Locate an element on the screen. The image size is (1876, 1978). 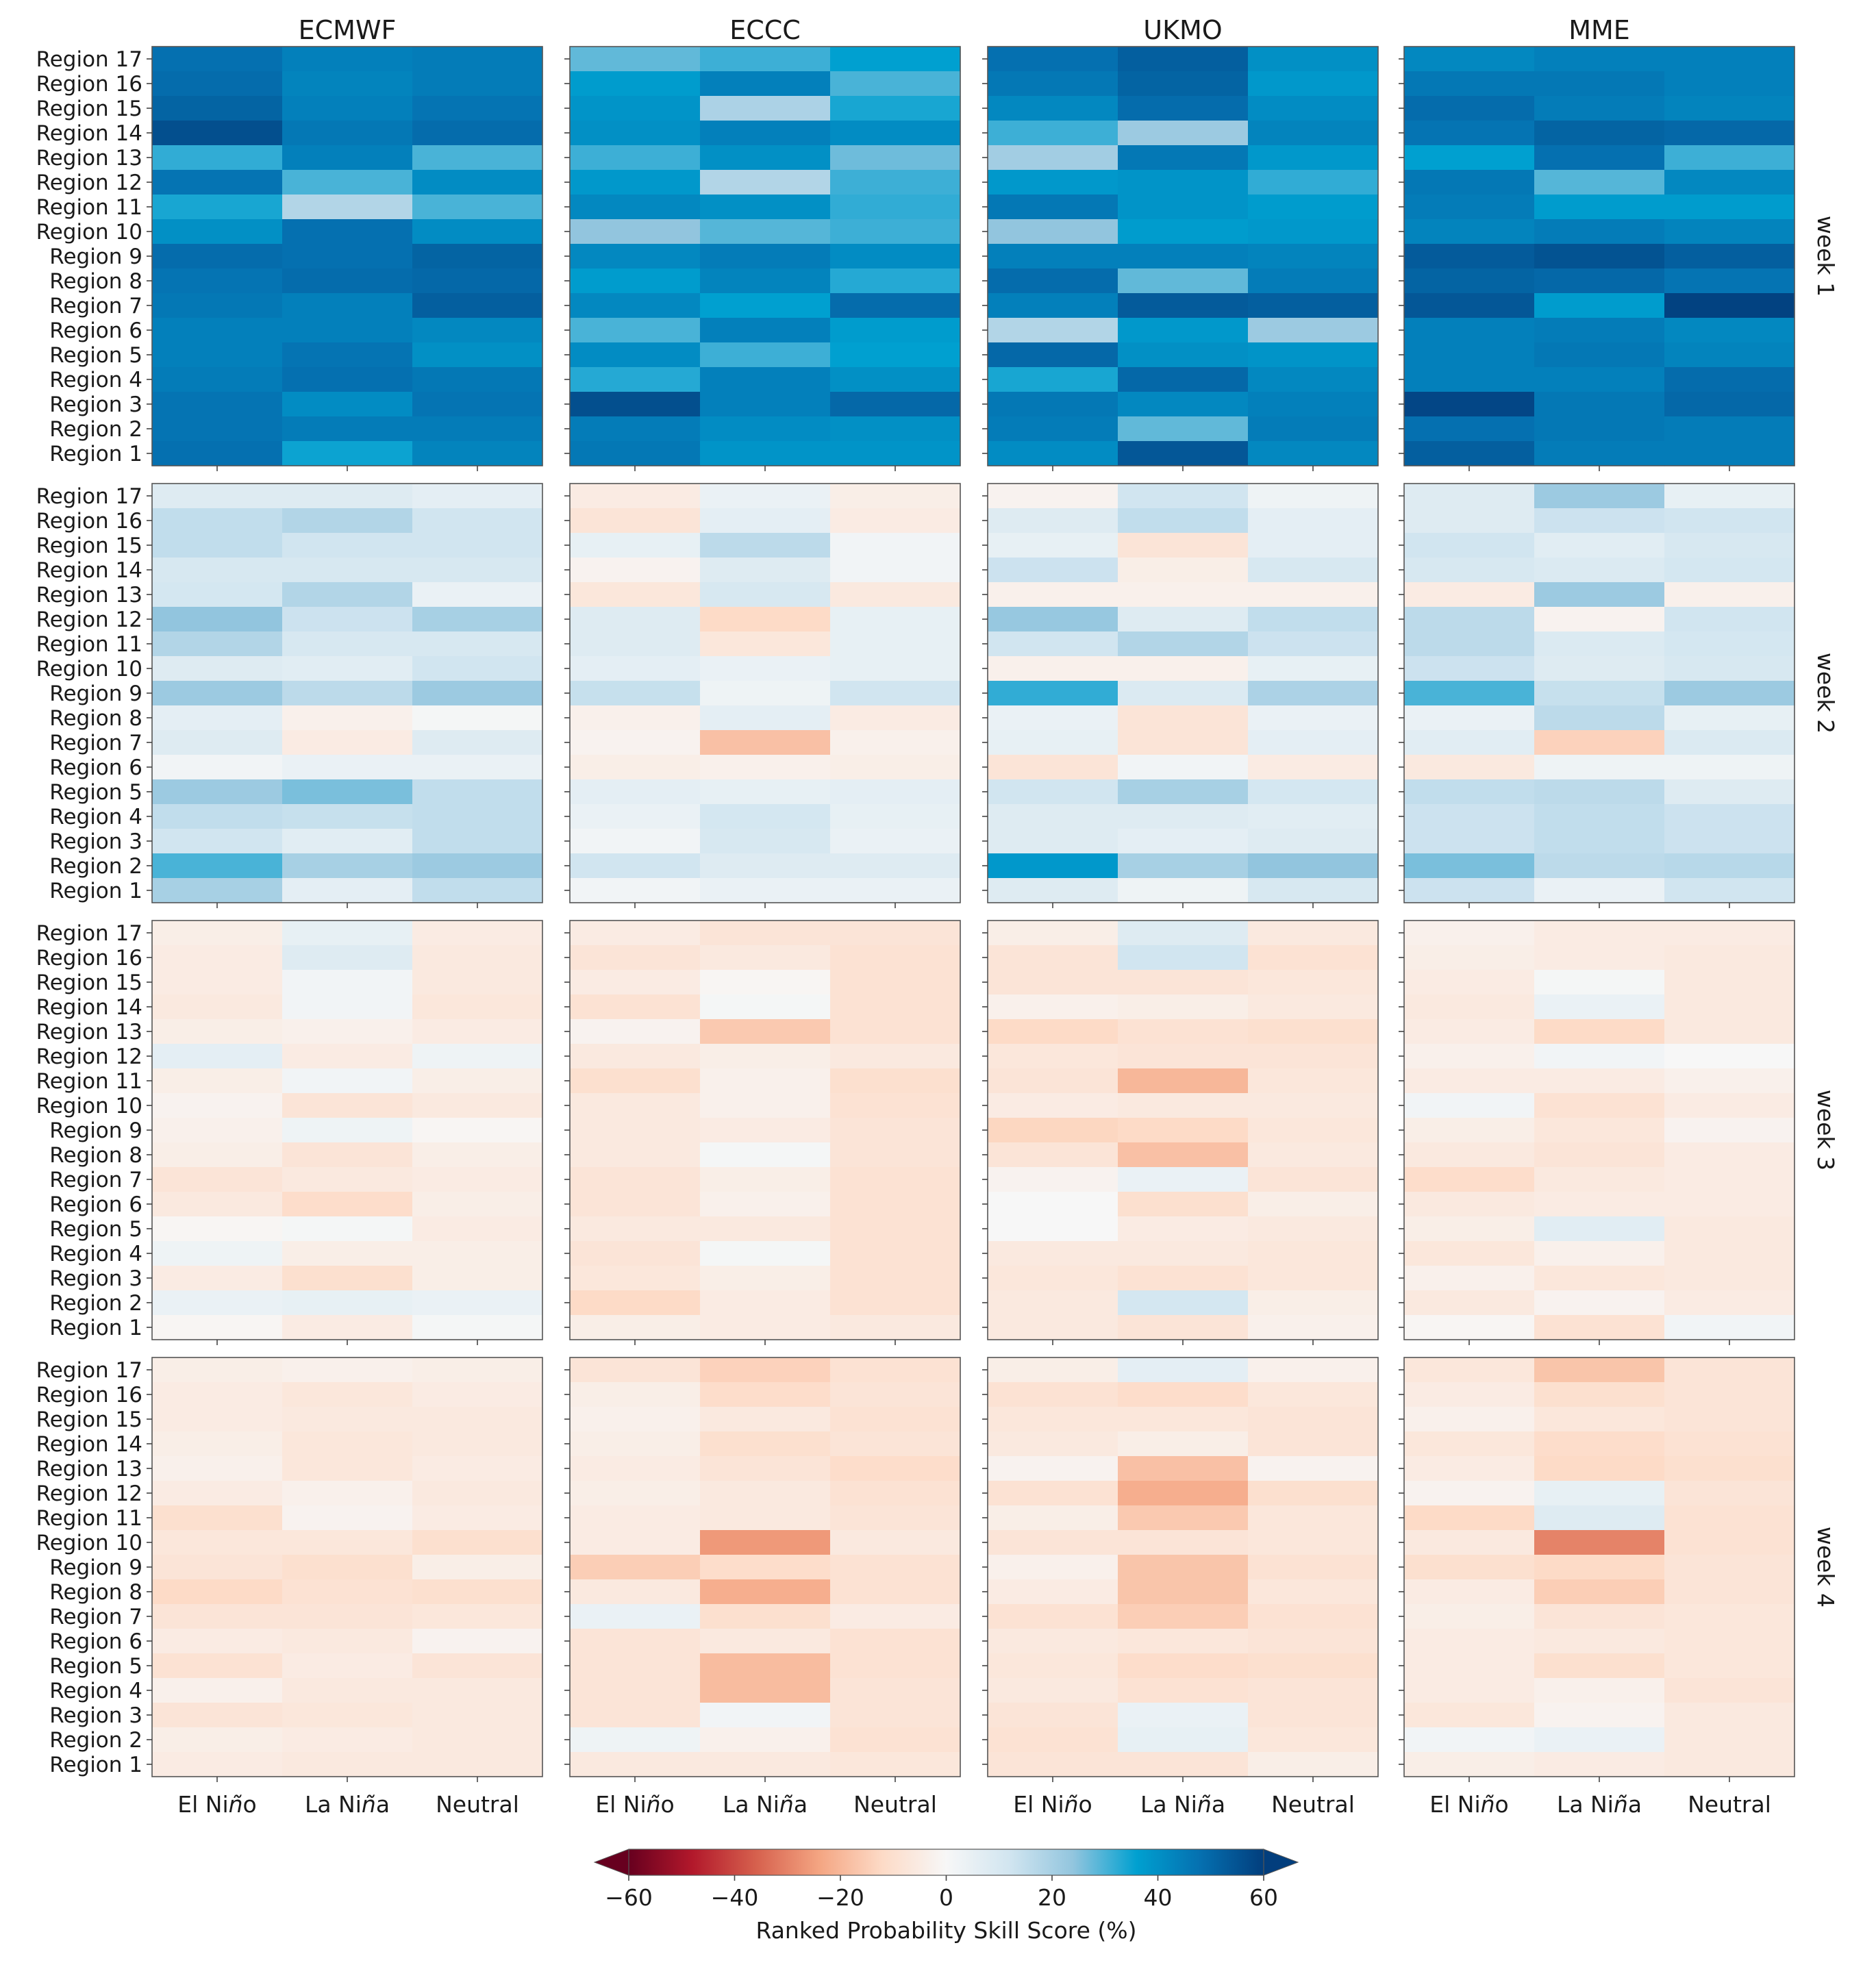
region-label: Region 7 is located at coordinates (96, 743).